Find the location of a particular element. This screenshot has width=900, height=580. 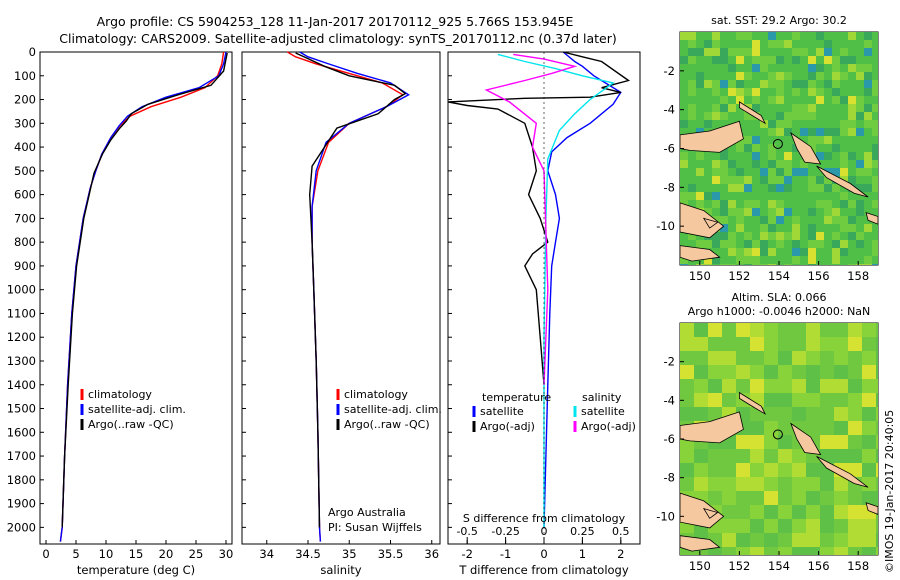

map_sst-title: sat. SST: 29.2 Argo: 30.2 is located at coordinates (779, 20).